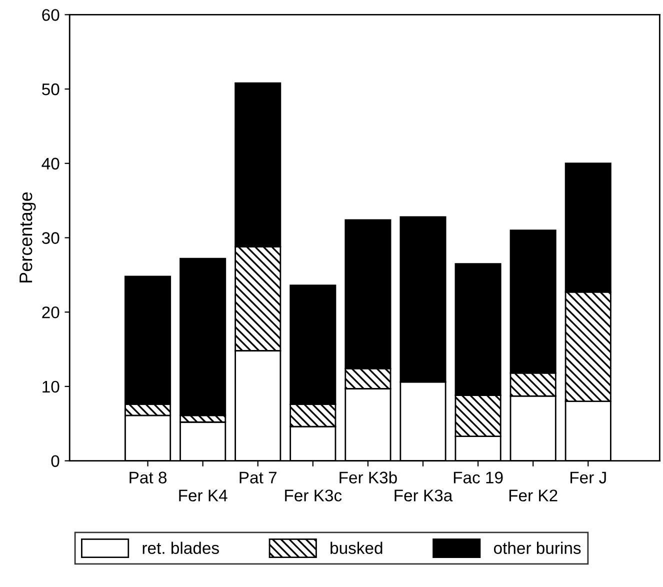 The height and width of the screenshot is (587, 663). Describe the element at coordinates (51, 89) in the screenshot. I see `y-tick-label: 50` at that location.